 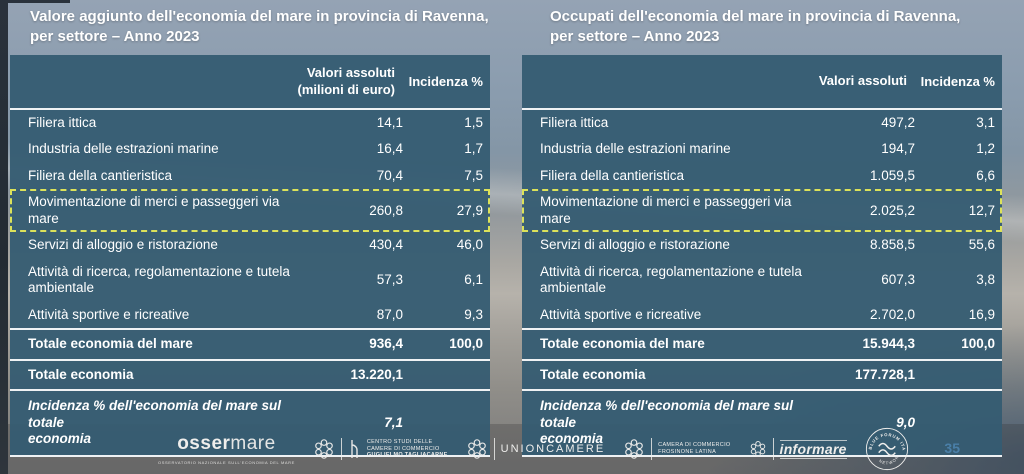 What do you see at coordinates (892, 175) in the screenshot?
I see `row-value: 1.059,5` at bounding box center [892, 175].